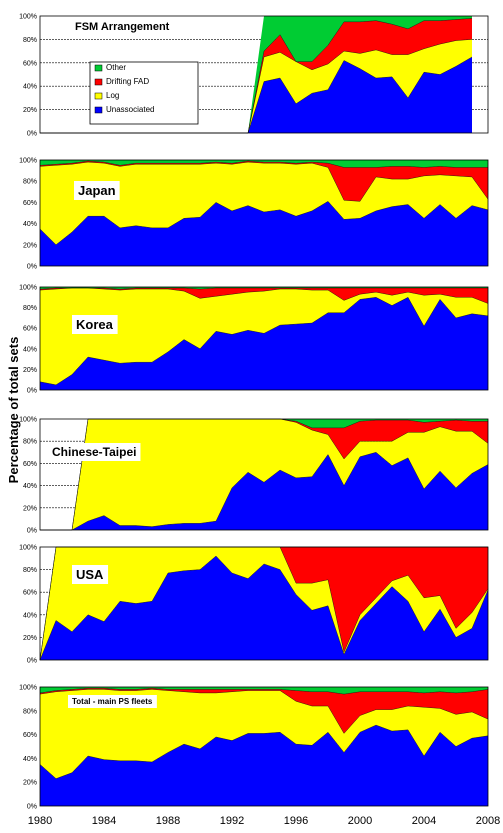 Image resolution: width=503 pixels, height=833 pixels. Describe the element at coordinates (104, 821) in the screenshot. I see `x-tick-label: 1984` at that location.